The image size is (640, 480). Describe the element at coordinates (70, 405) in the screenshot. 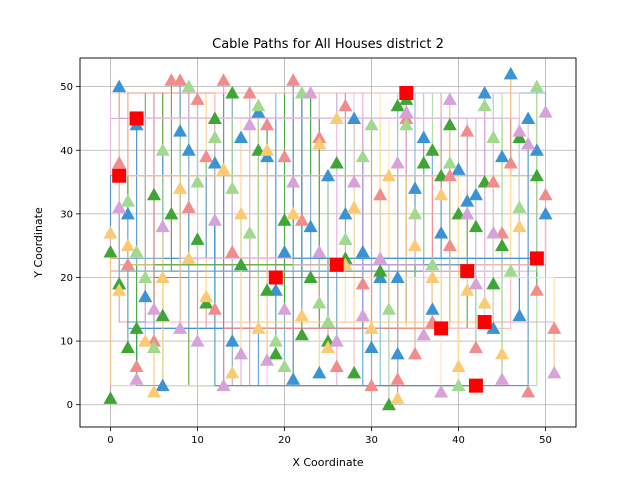

I see `y-tick-label: 0` at that location.